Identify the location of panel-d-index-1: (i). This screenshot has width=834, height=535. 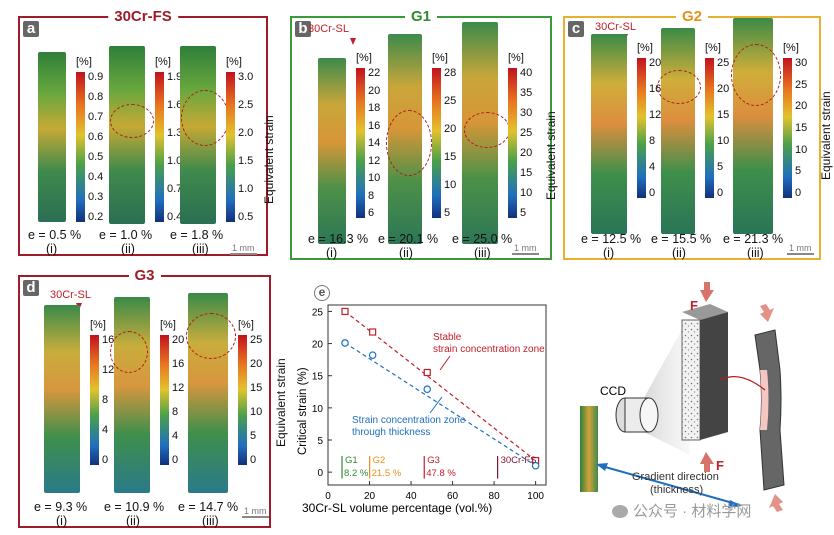
(62, 521).